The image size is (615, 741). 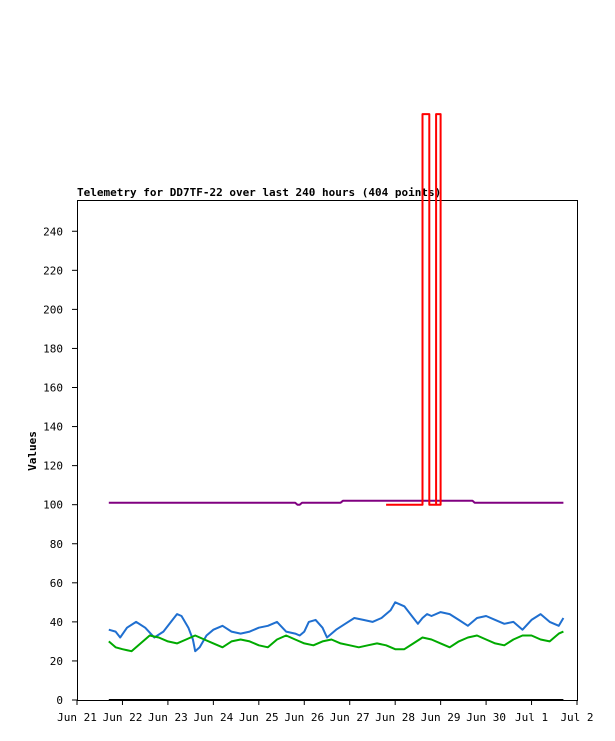 What do you see at coordinates (59, 700) in the screenshot?
I see `y-tick-label: 0` at bounding box center [59, 700].